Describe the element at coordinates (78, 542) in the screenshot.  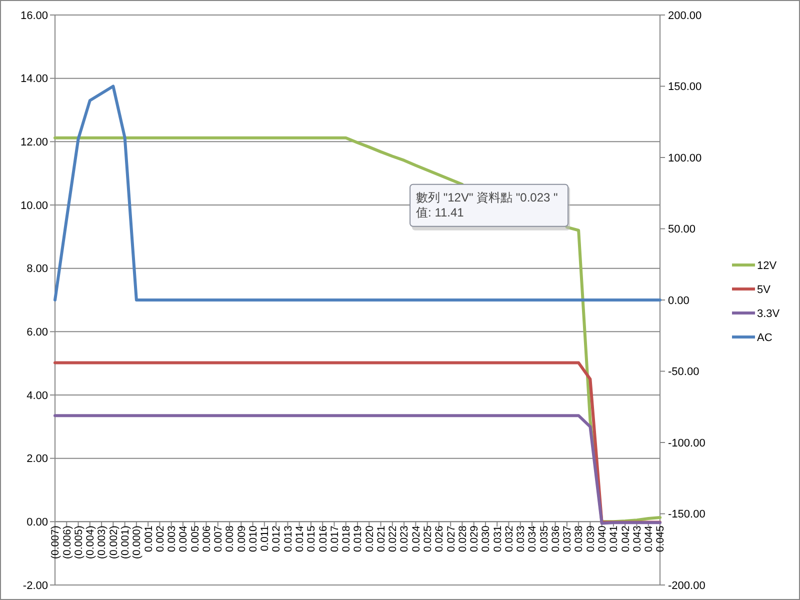
I see `x-tick-label: (0.005)` at that location.